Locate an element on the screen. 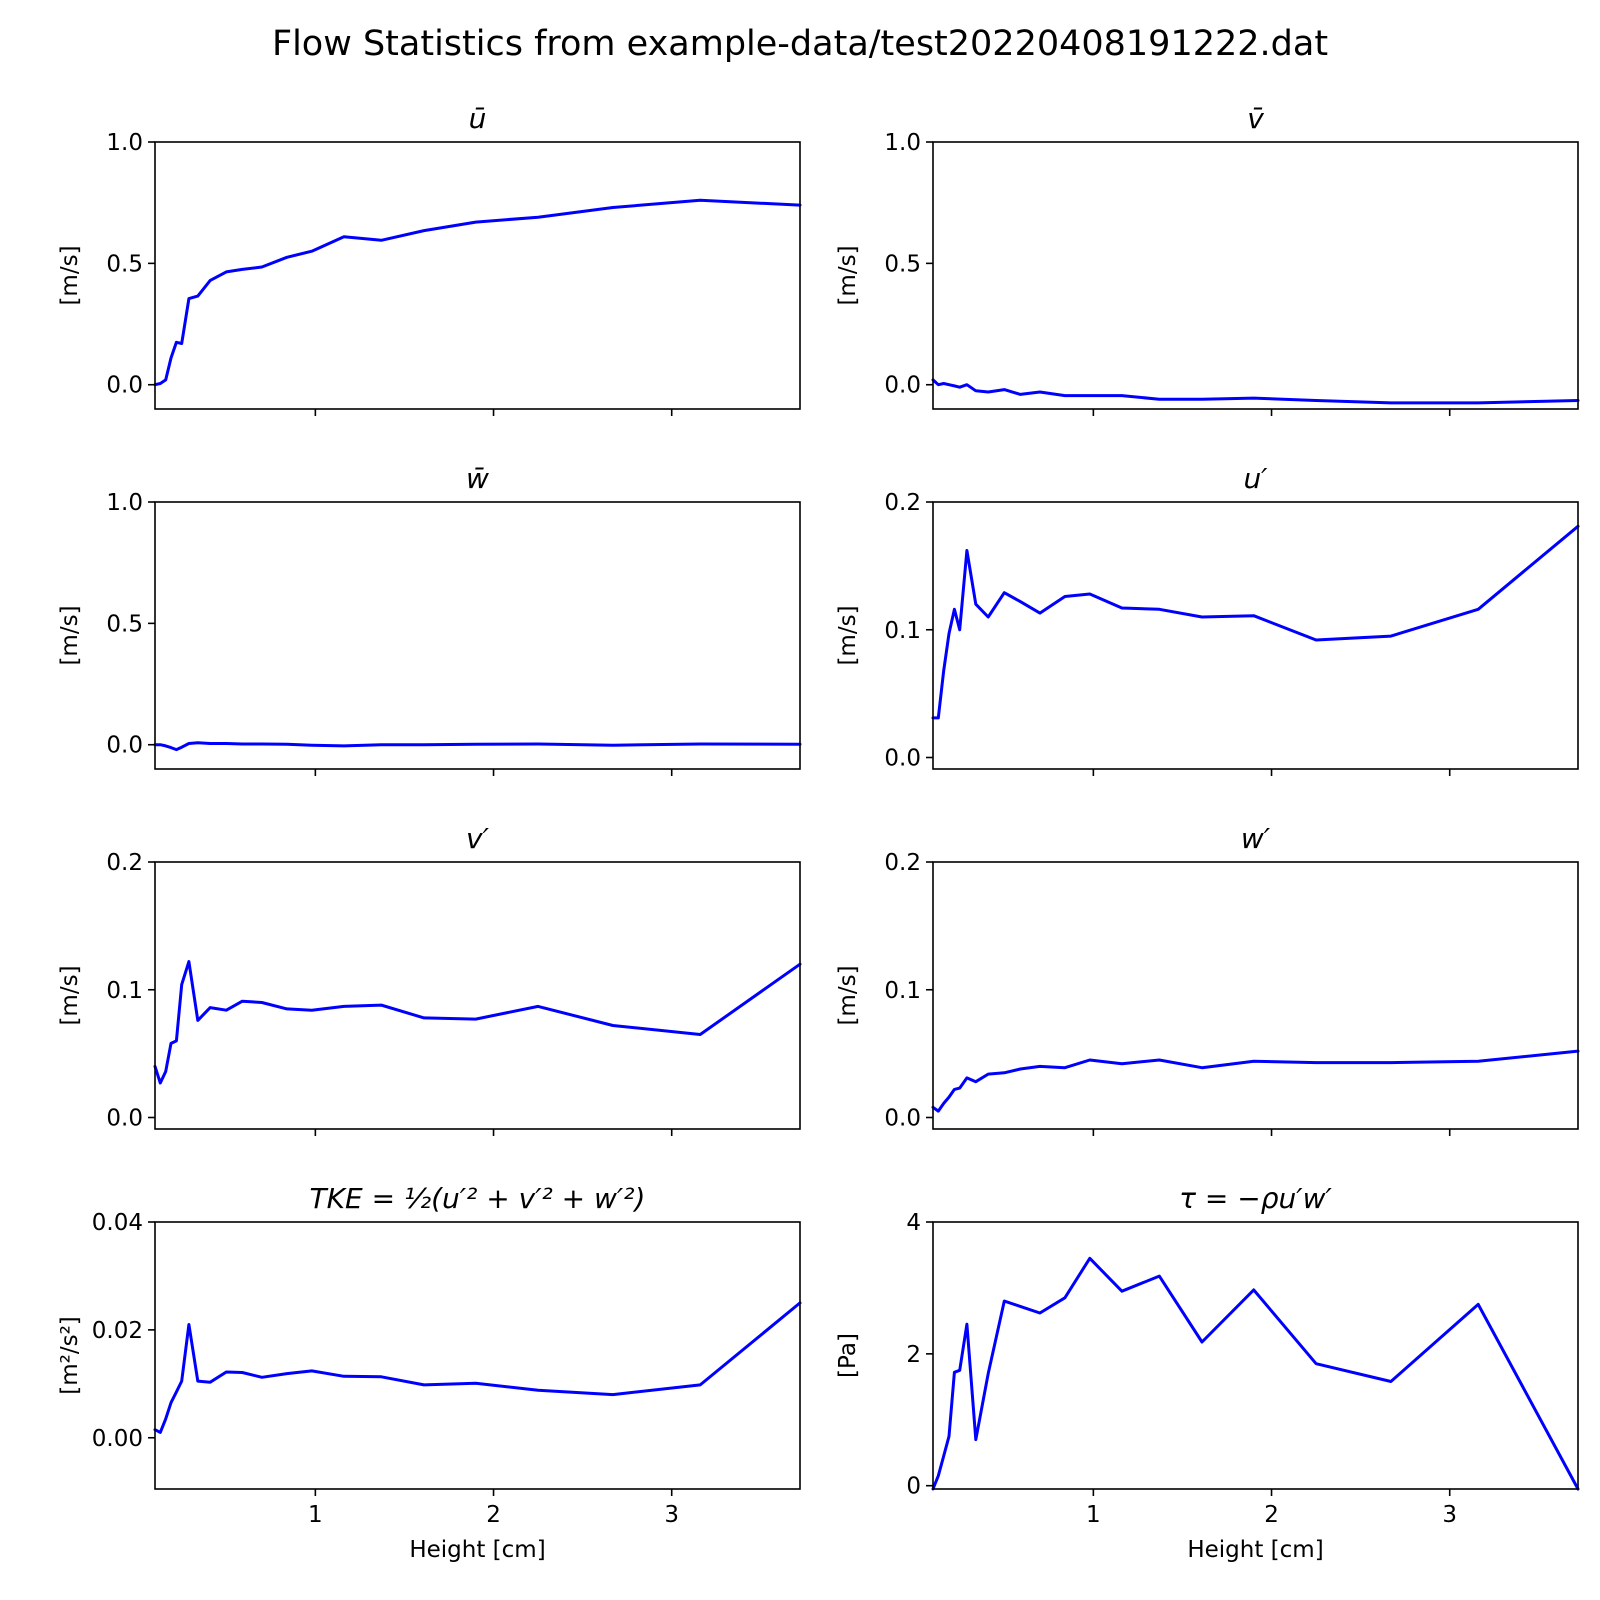 The image size is (1600, 1600). subplot-5: 0.0 0.1 0.2 v′ [m/s] is located at coordinates (429, 979).